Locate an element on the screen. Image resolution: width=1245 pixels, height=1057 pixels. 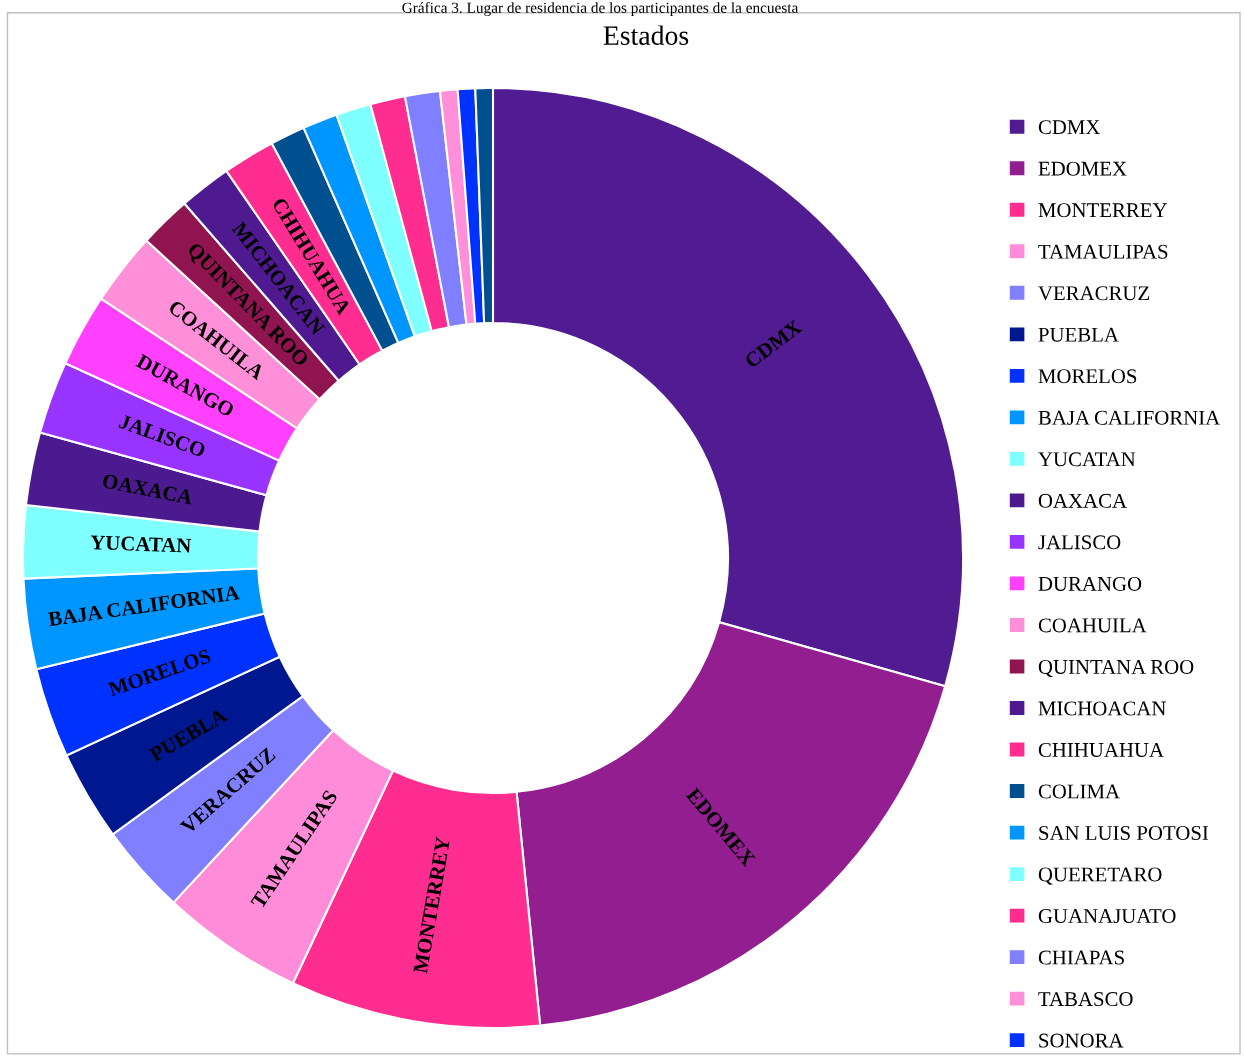
legend-label: CHIAPAS is located at coordinates (1081, 957).